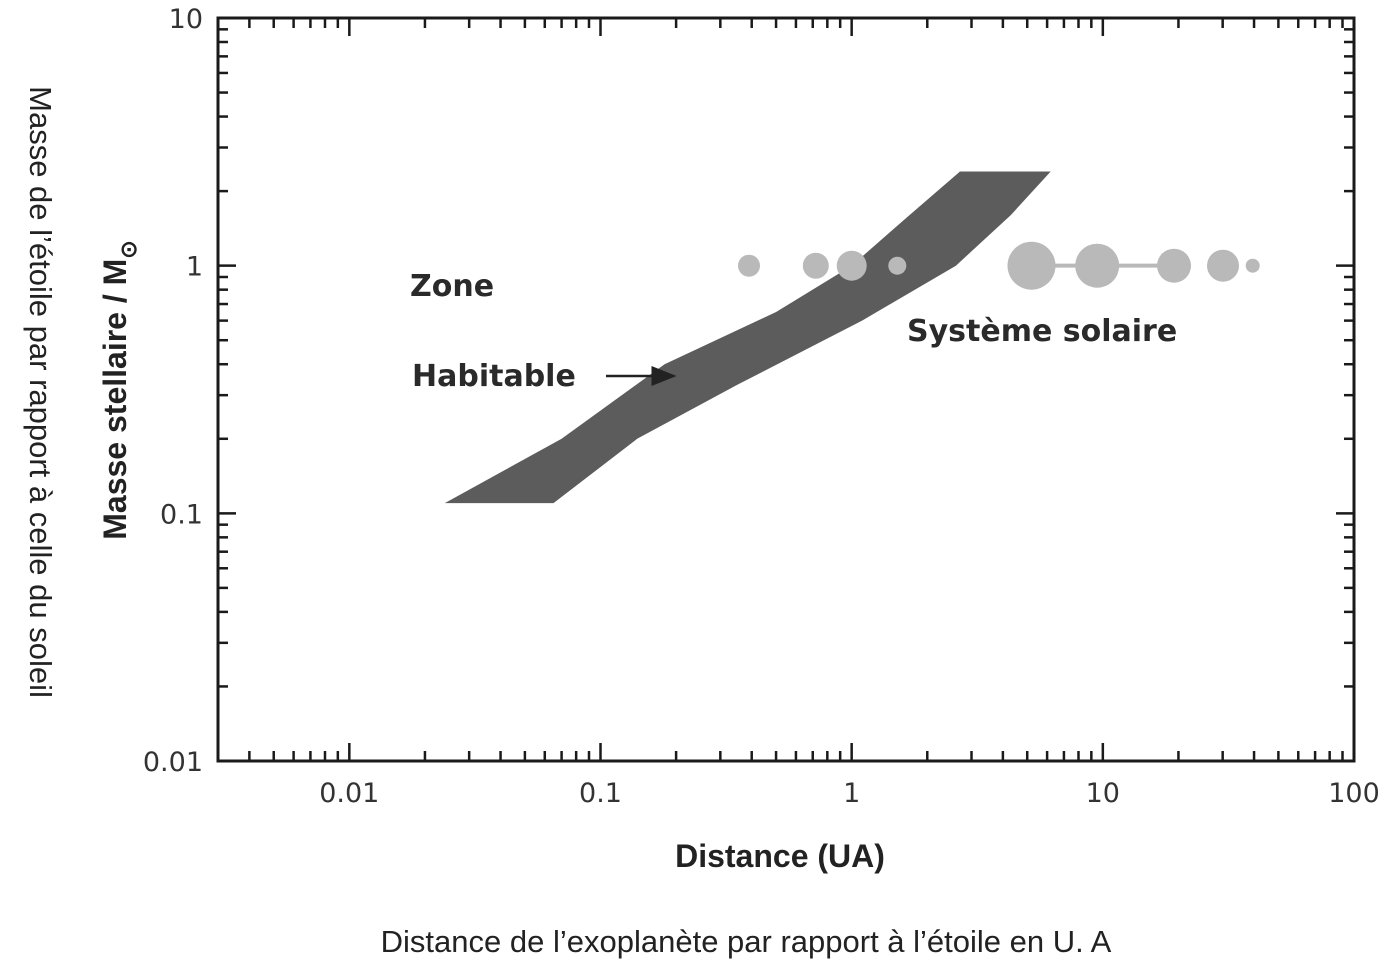 This screenshot has height=974, width=1386. I want to click on zone-label-line1: Zone, so click(452, 286).